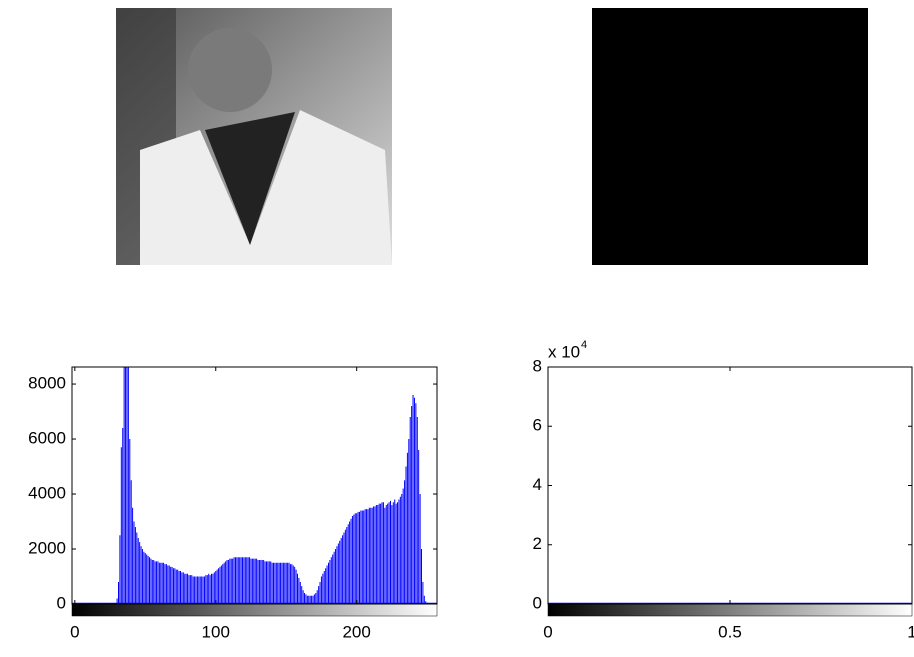 The width and height of the screenshot is (914, 657). Describe the element at coordinates (254, 136) in the screenshot. I see `photo-image` at that location.